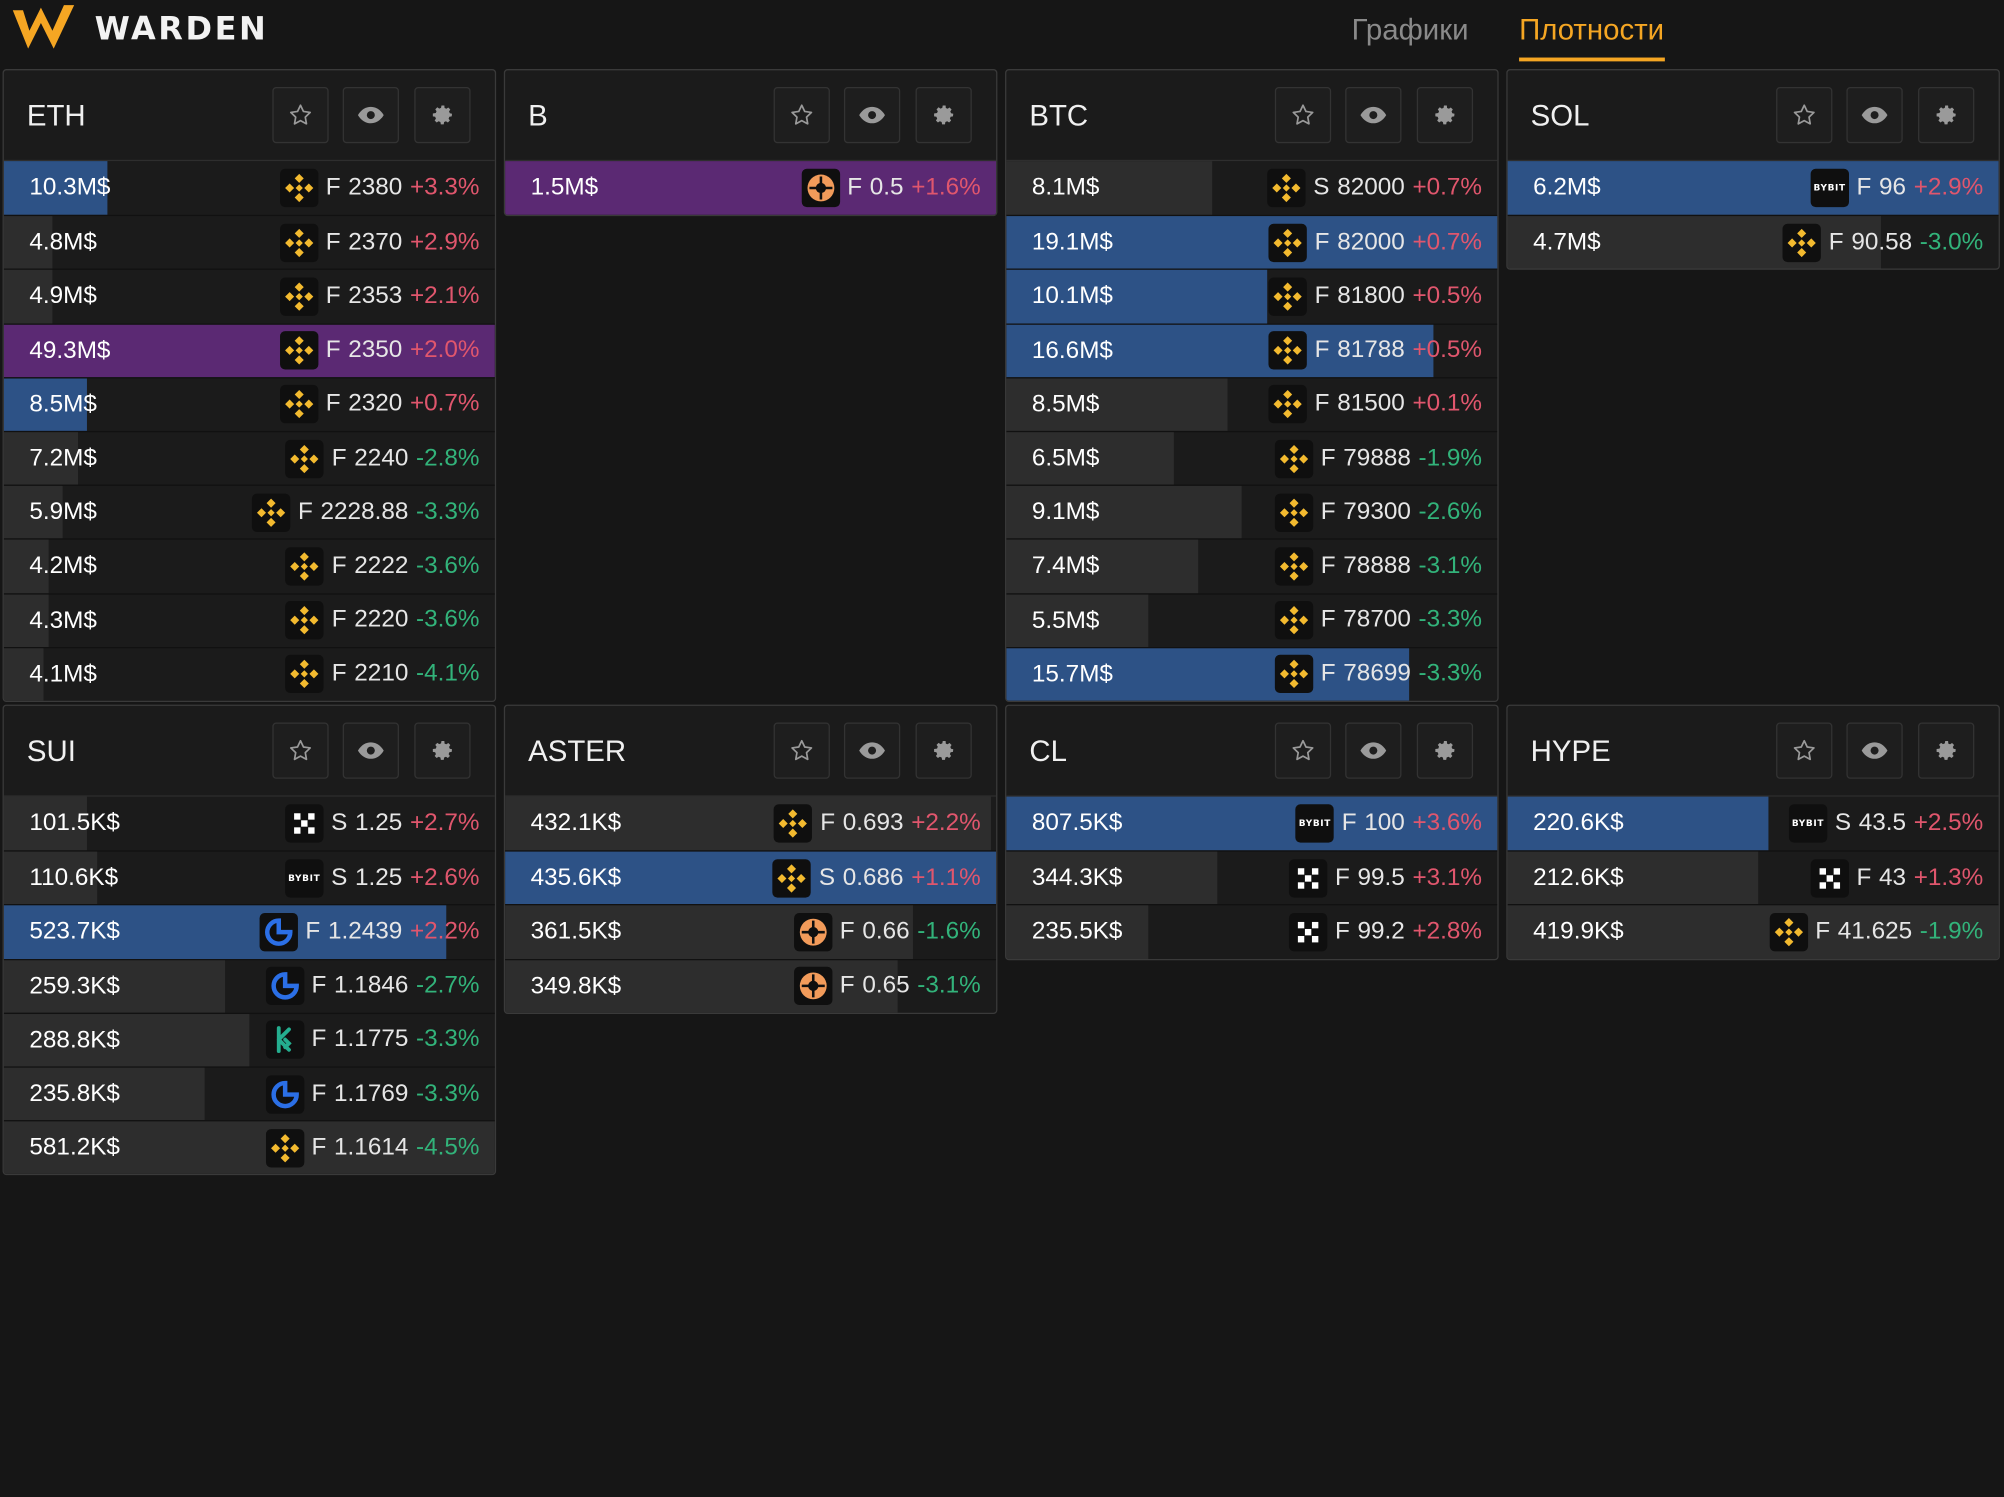 The width and height of the screenshot is (2004, 1497). I want to click on density-row: 110.6K$ BYBIT S 1.25 +2.6%, so click(249, 877).